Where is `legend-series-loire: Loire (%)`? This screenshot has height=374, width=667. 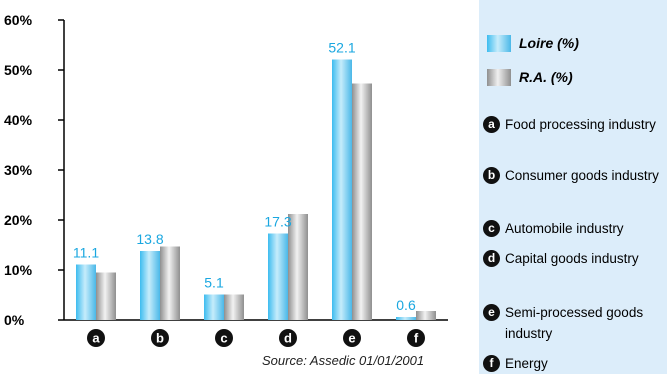 legend-series-loire: Loire (%) is located at coordinates (533, 43).